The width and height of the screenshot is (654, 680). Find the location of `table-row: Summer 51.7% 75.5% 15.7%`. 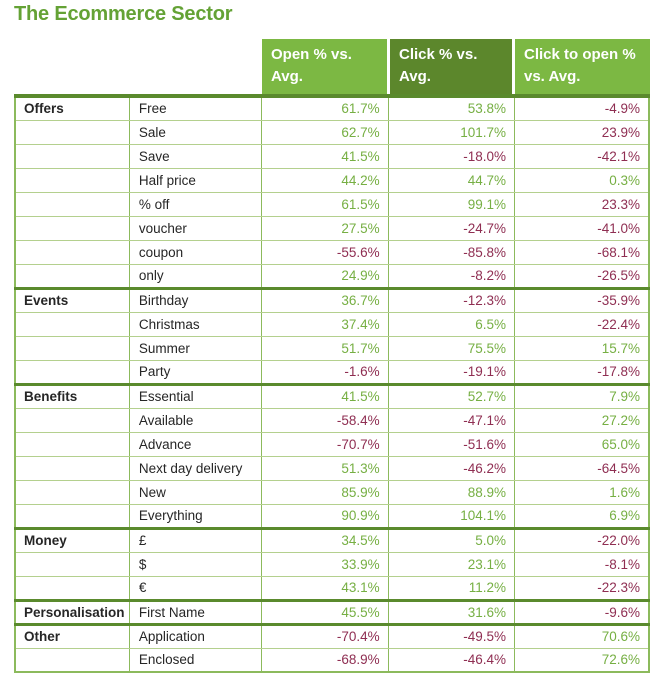

table-row: Summer 51.7% 75.5% 15.7% is located at coordinates (332, 348).